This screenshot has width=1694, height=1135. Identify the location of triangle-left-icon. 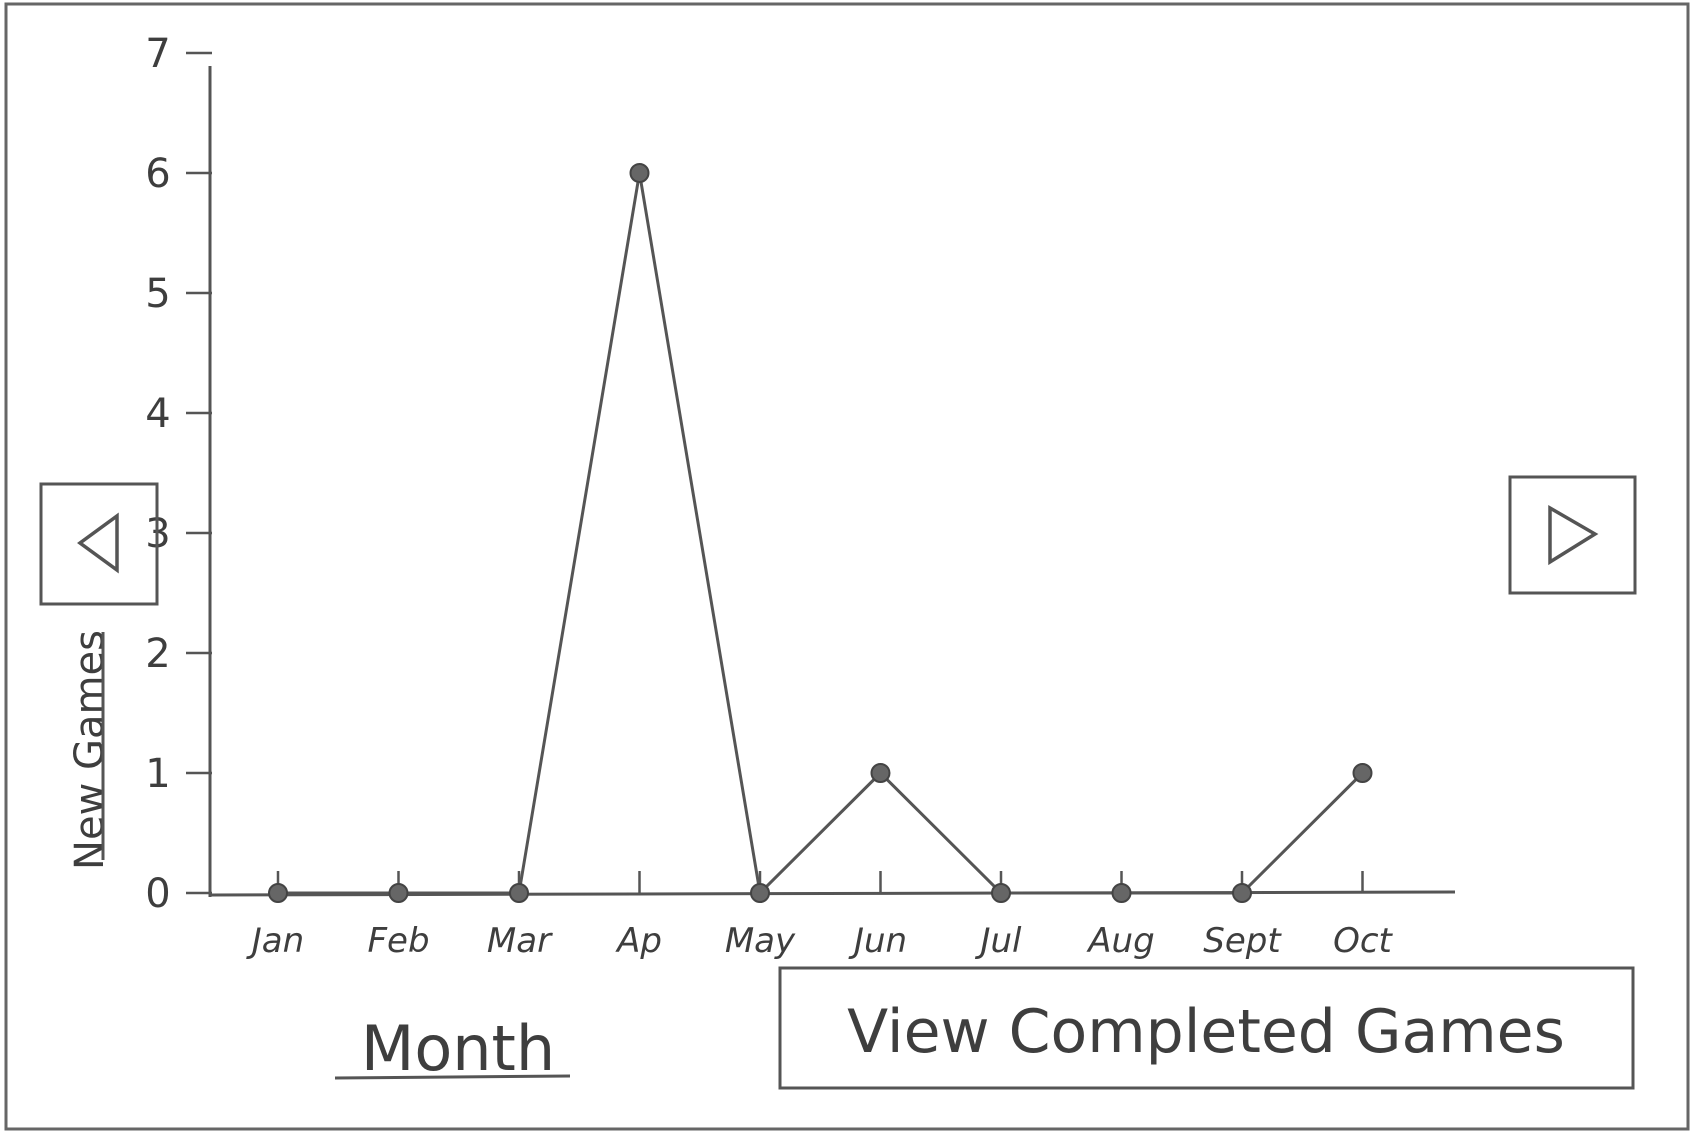
(98, 543).